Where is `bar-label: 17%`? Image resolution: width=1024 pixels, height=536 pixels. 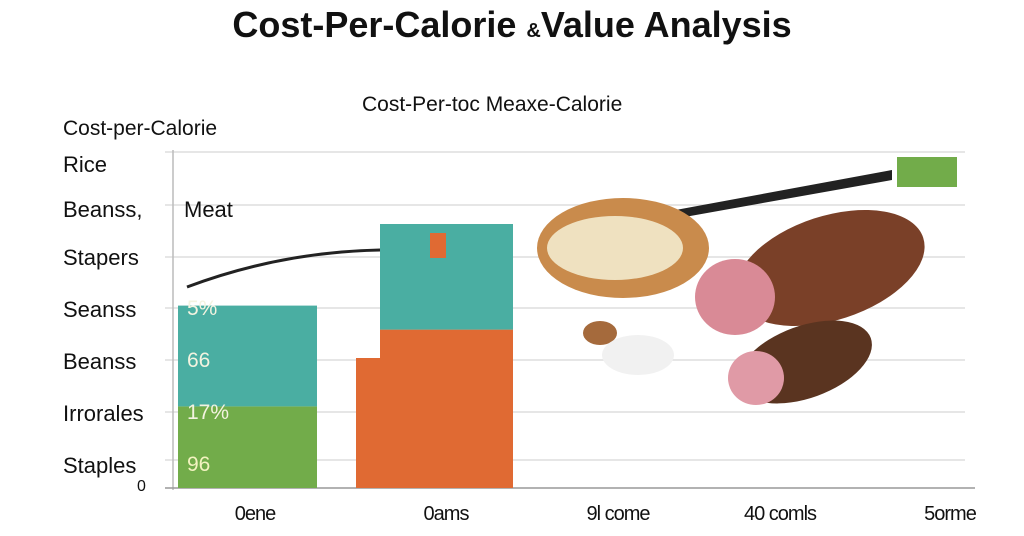
bar-label: 17% is located at coordinates (208, 412).